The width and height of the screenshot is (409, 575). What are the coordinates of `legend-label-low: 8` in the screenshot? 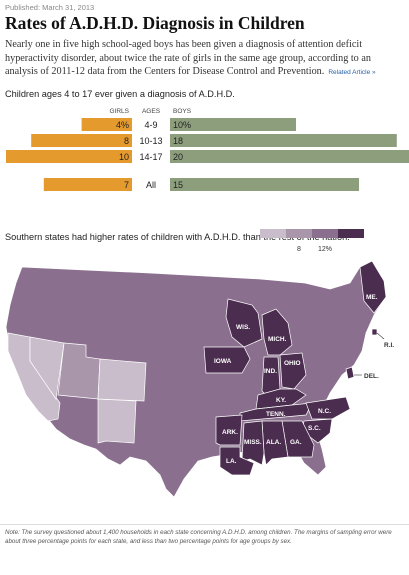 It's located at (299, 249).